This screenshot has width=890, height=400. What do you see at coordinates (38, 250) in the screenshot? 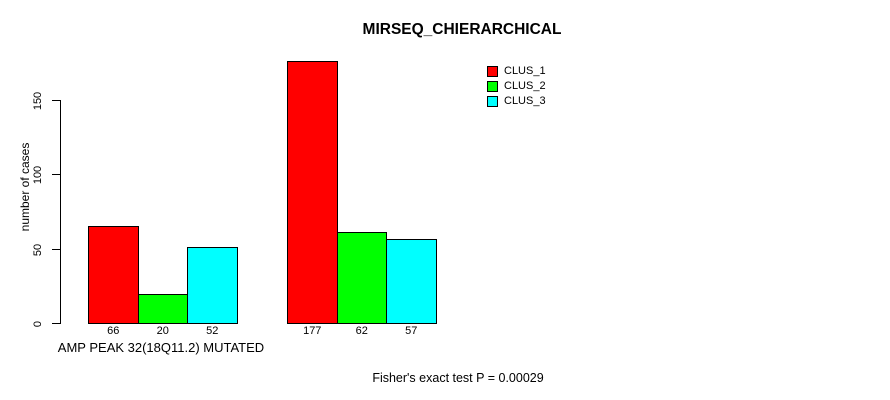
I see `y-tick-label: 50` at bounding box center [38, 250].